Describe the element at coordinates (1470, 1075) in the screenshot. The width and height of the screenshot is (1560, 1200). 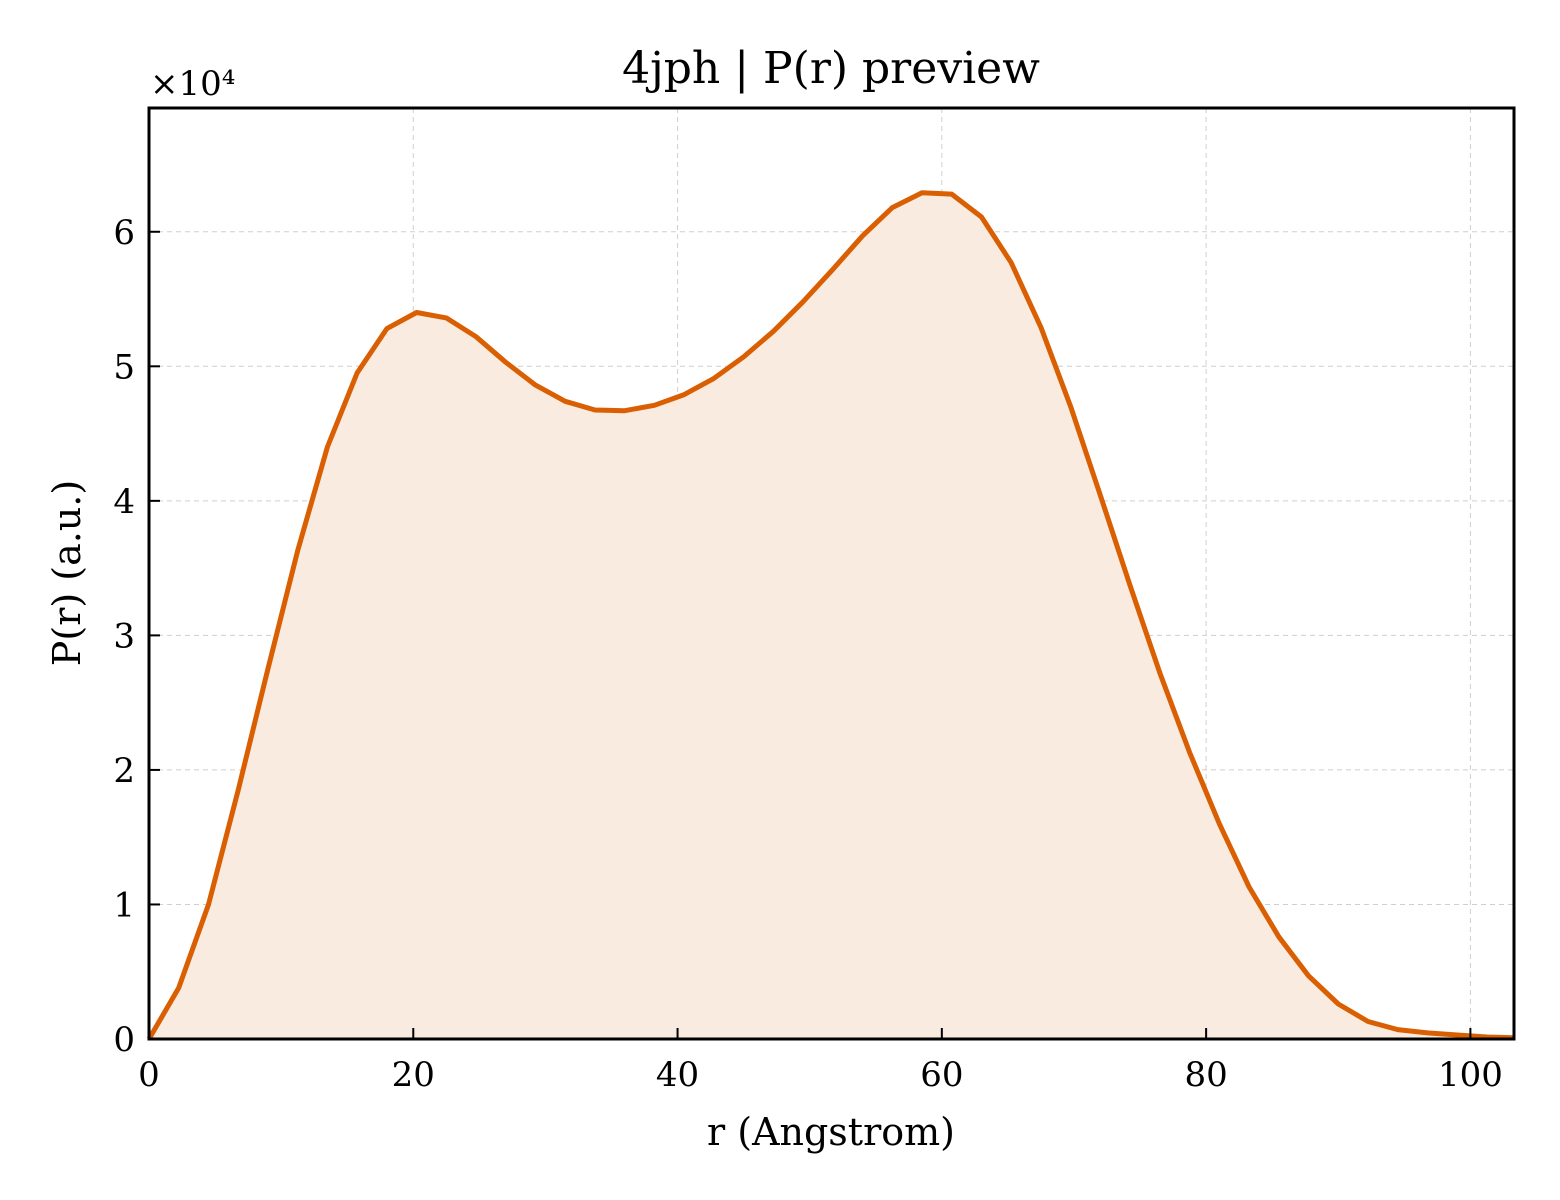
I see `x-tick-label: 100` at that location.